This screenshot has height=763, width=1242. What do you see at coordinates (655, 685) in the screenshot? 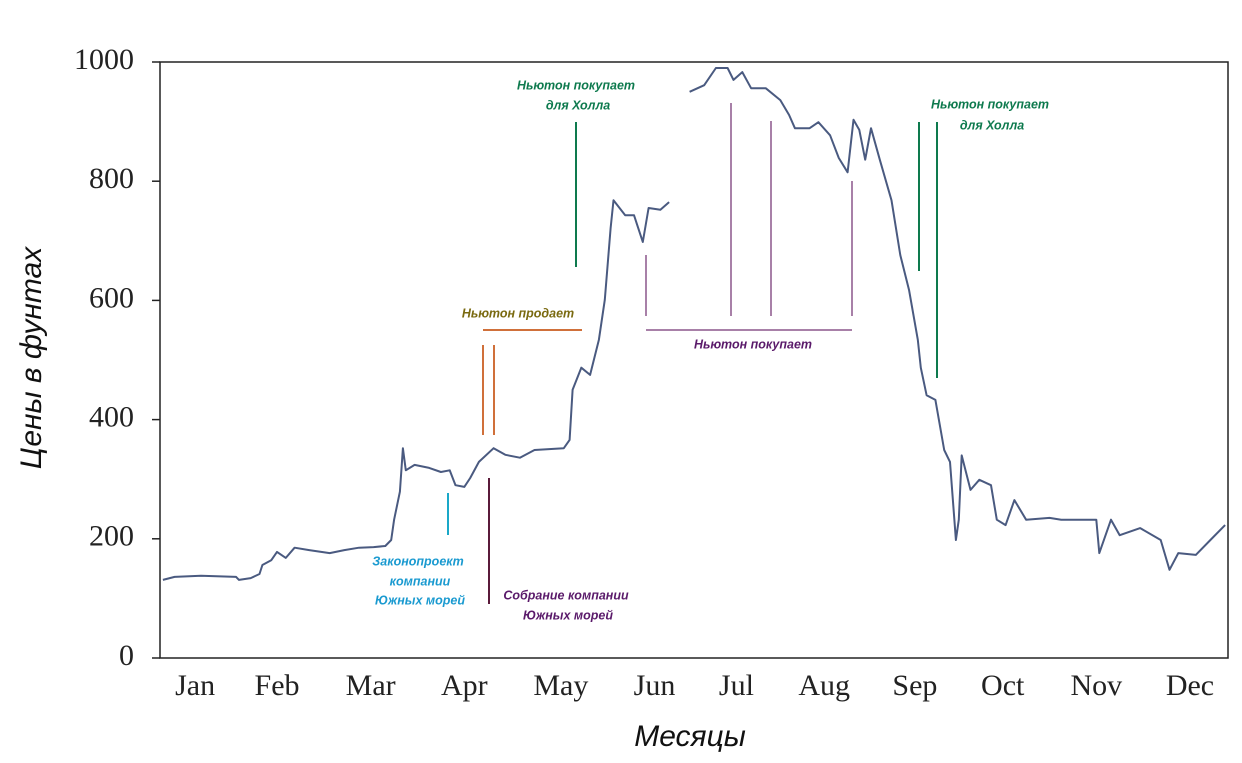
I see `x-tick-label: Jun` at bounding box center [655, 685].